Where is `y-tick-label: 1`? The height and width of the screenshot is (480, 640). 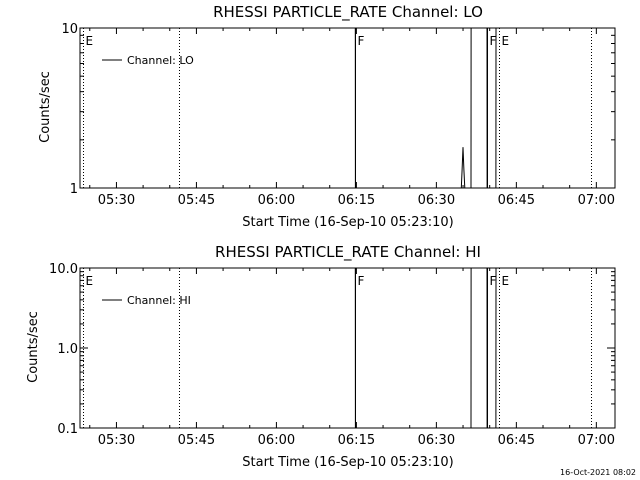
y-tick-label: 1 is located at coordinates (74, 189).